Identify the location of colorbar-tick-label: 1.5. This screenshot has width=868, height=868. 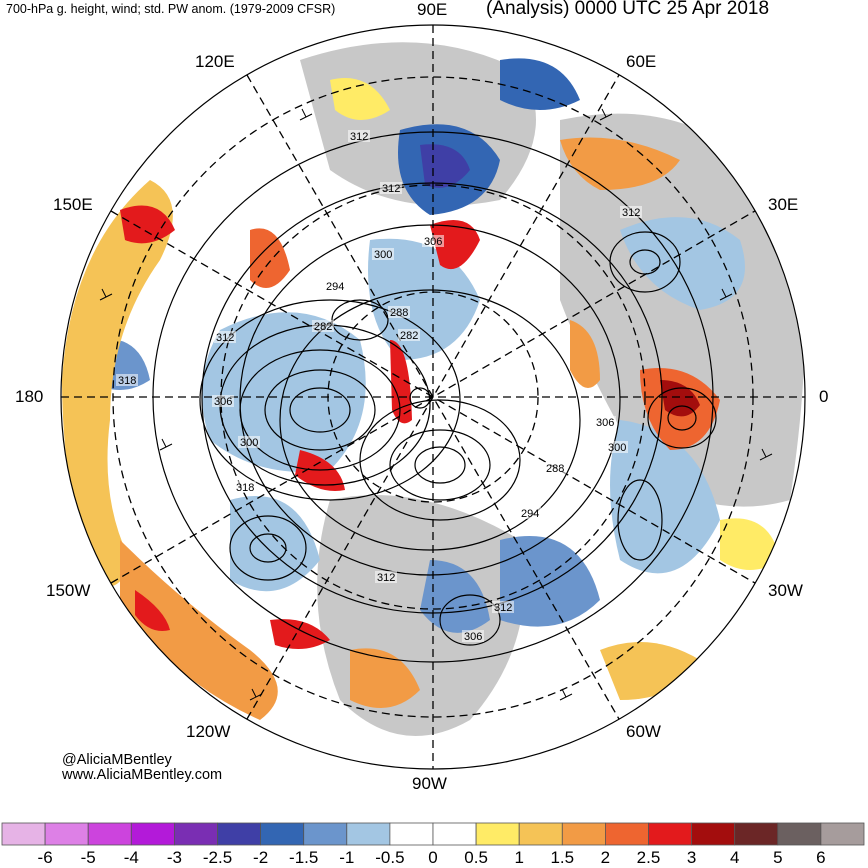
(562, 857).